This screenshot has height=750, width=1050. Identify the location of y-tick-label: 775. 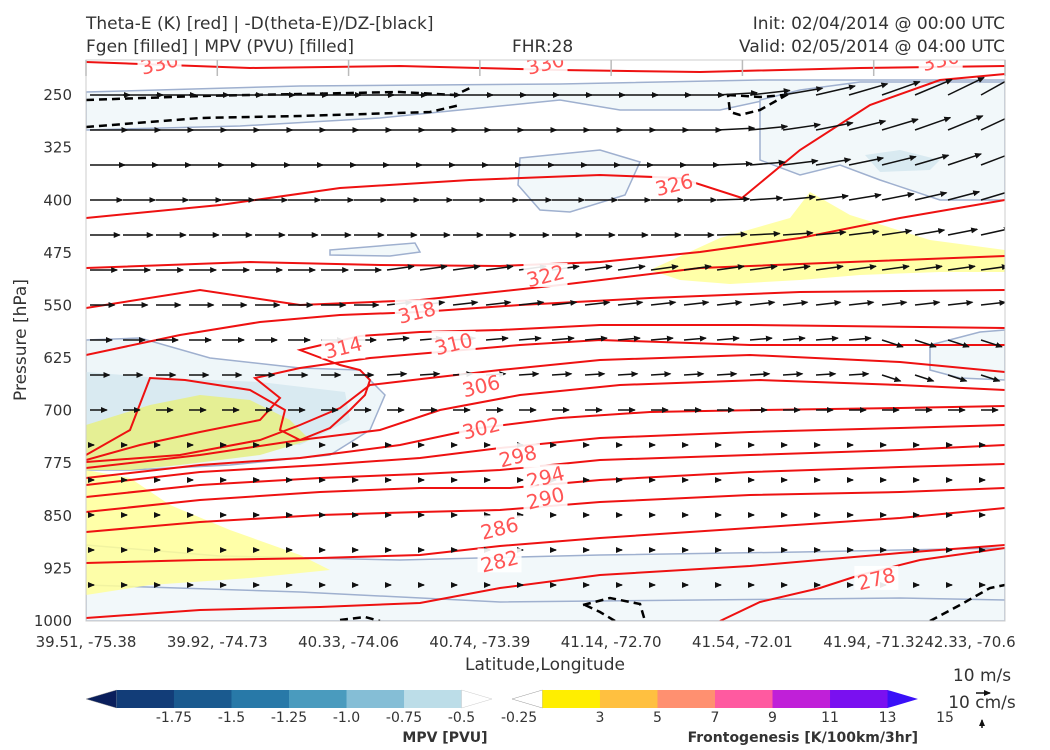
(57, 463).